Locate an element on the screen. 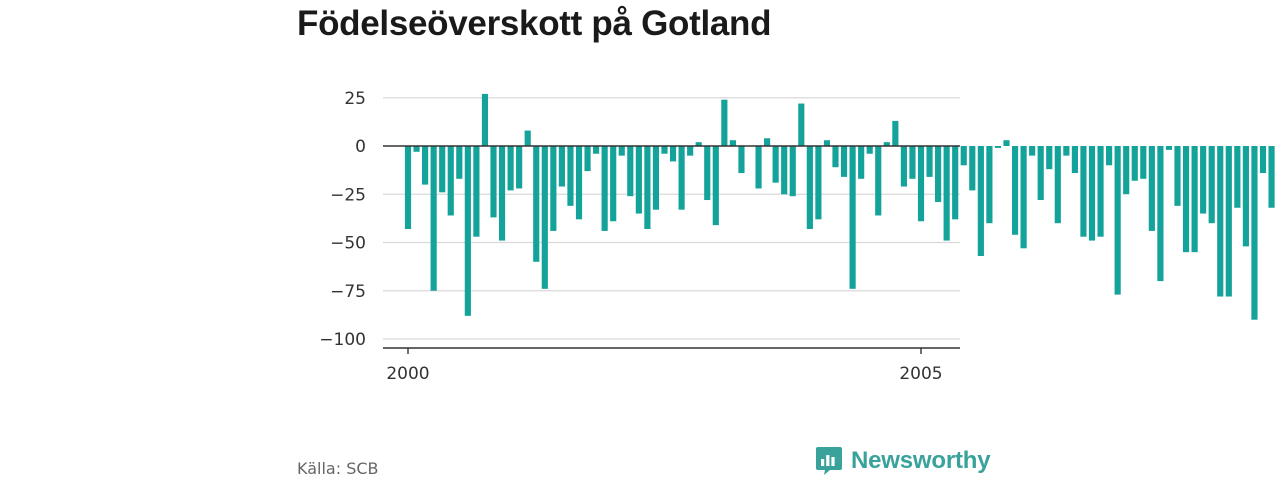  y-tick-label: −50 is located at coordinates (348, 244).